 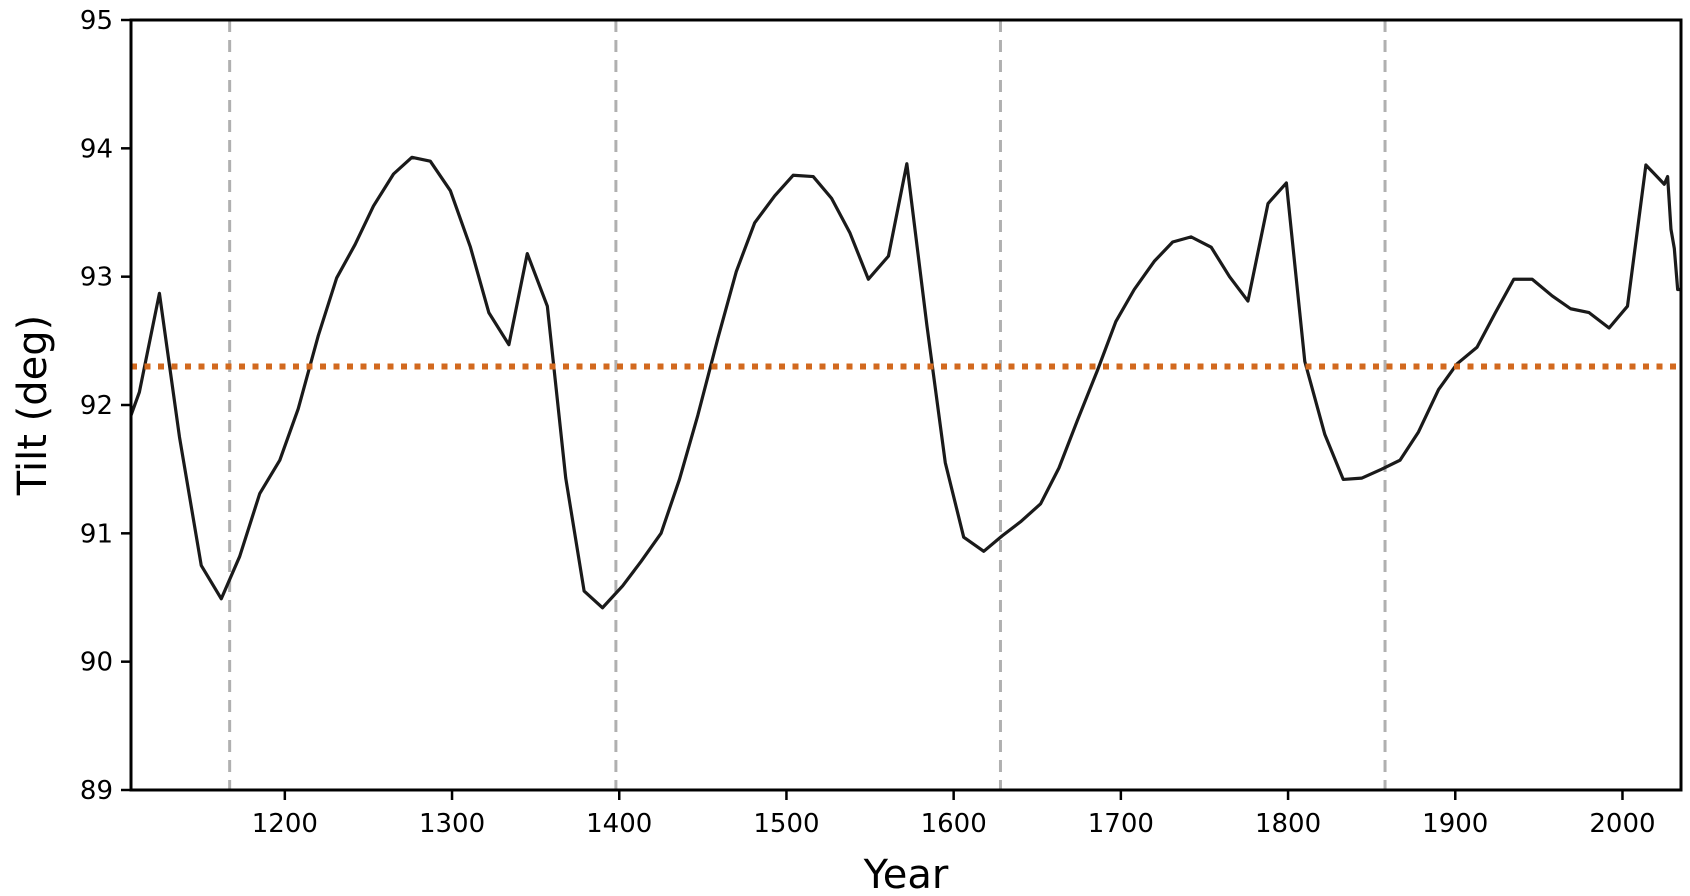 I want to click on y-tick-label: 91, so click(x=96, y=534).